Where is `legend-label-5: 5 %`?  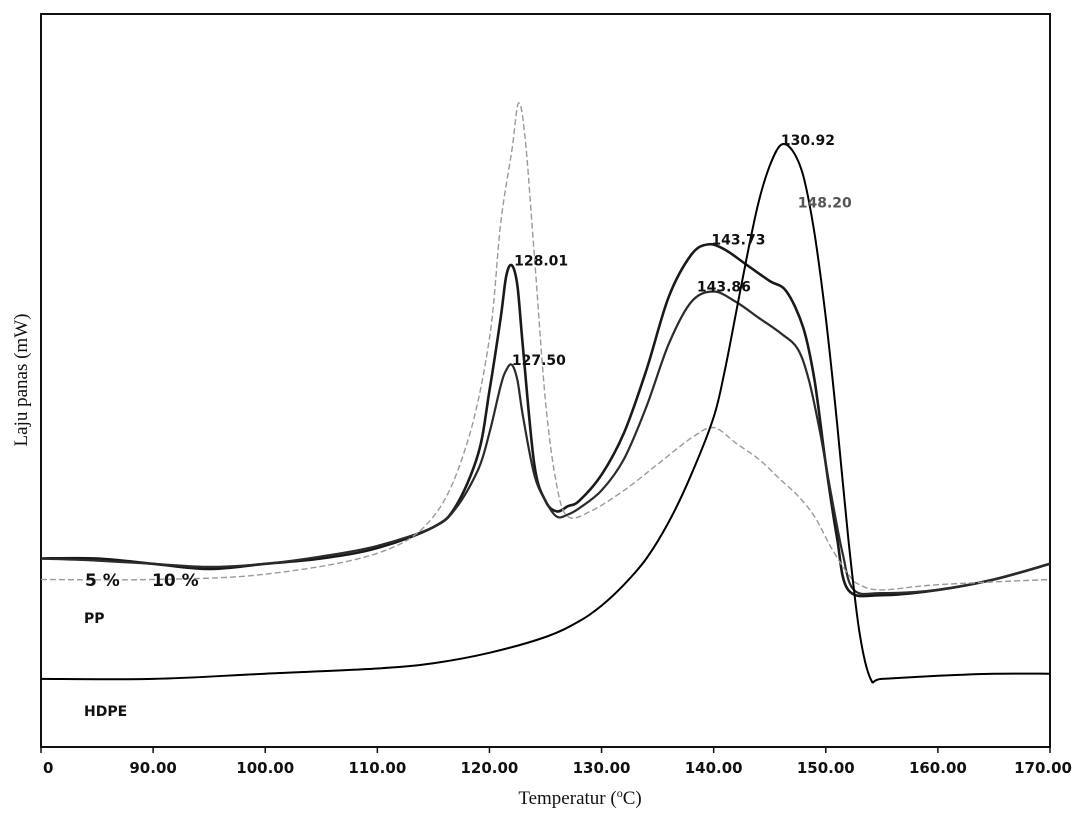 legend-label-5: 5 % is located at coordinates (102, 581).